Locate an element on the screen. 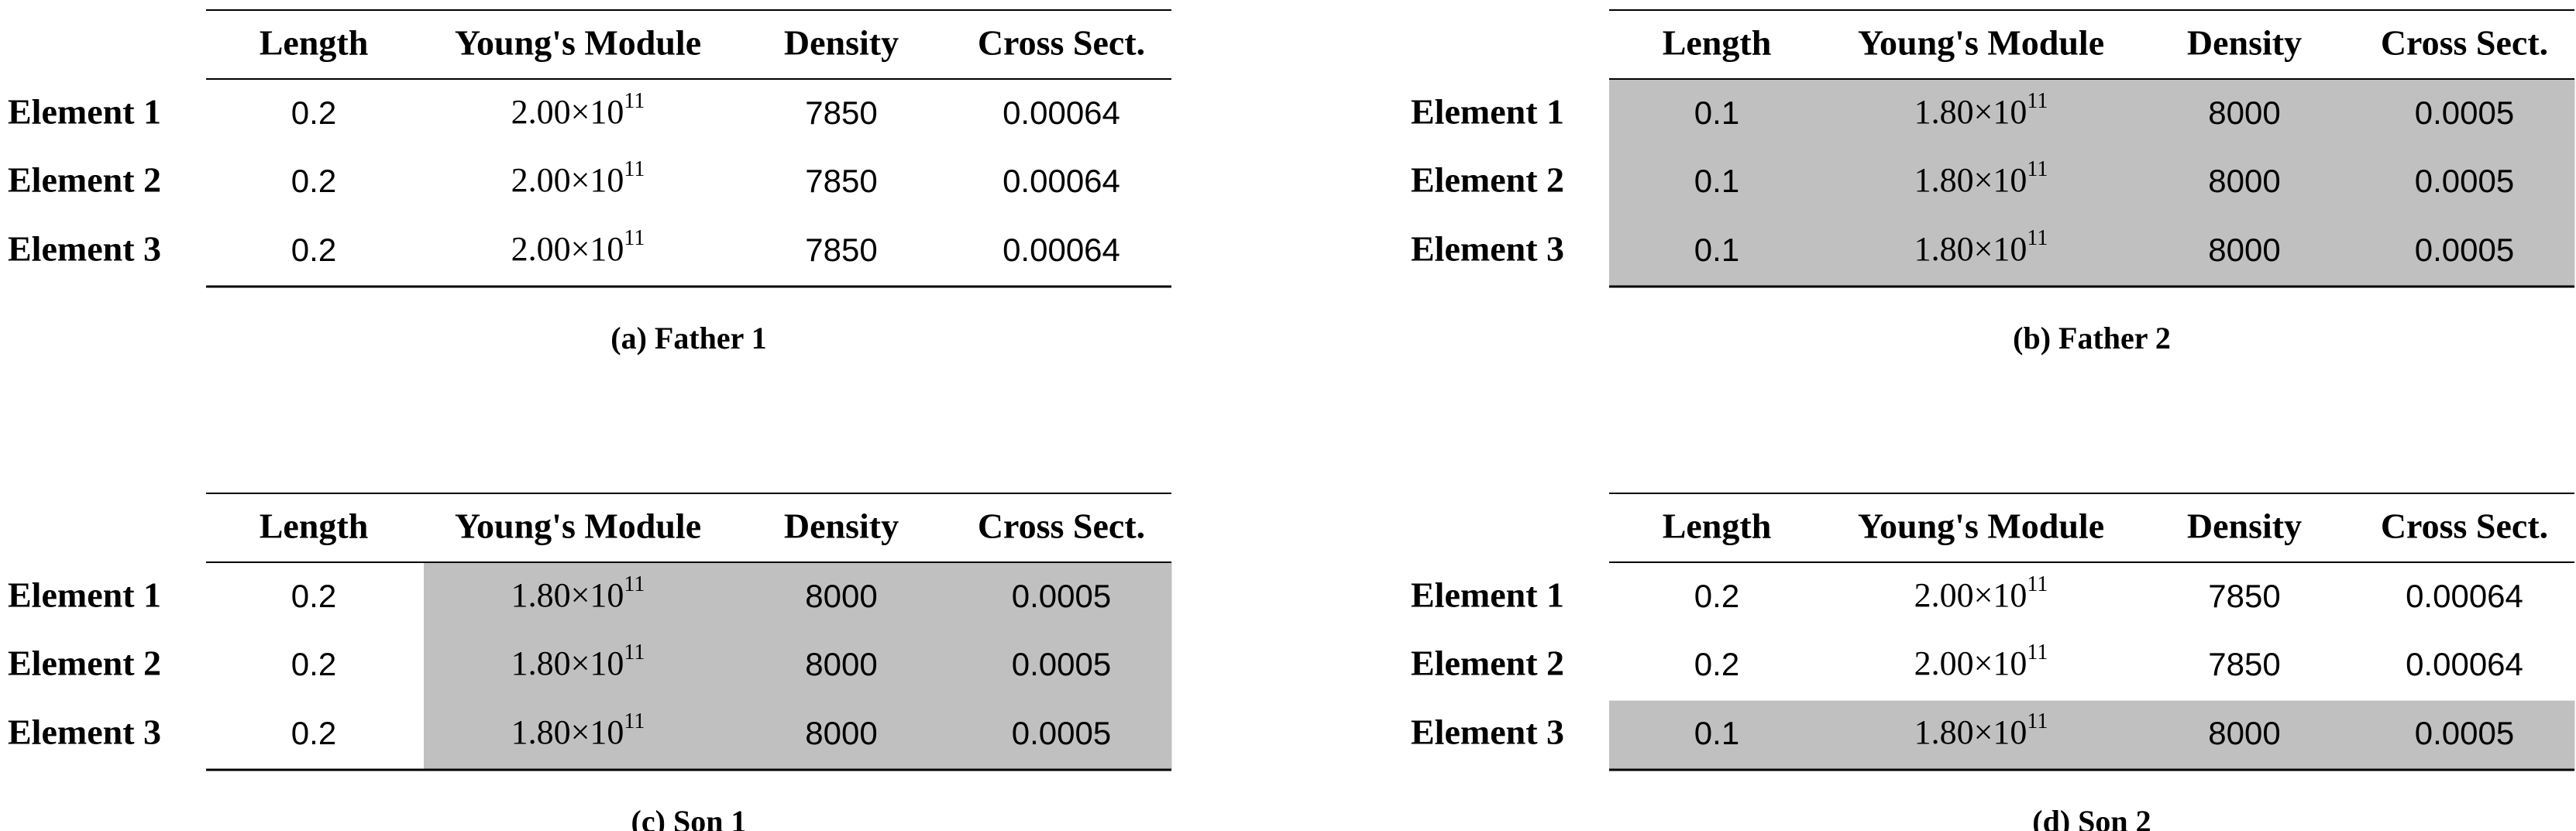  caption: (c) Son 1 is located at coordinates (689, 817).